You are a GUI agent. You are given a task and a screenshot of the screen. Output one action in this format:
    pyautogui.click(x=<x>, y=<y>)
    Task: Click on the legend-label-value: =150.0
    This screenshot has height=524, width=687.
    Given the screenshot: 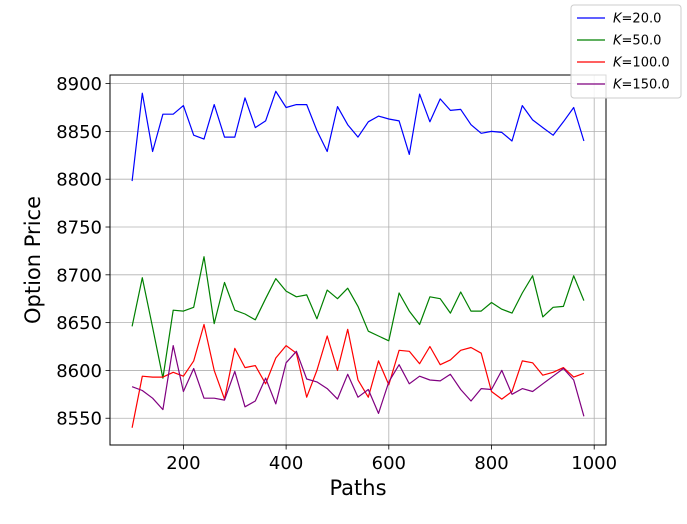 What is the action you would take?
    pyautogui.click(x=646, y=85)
    